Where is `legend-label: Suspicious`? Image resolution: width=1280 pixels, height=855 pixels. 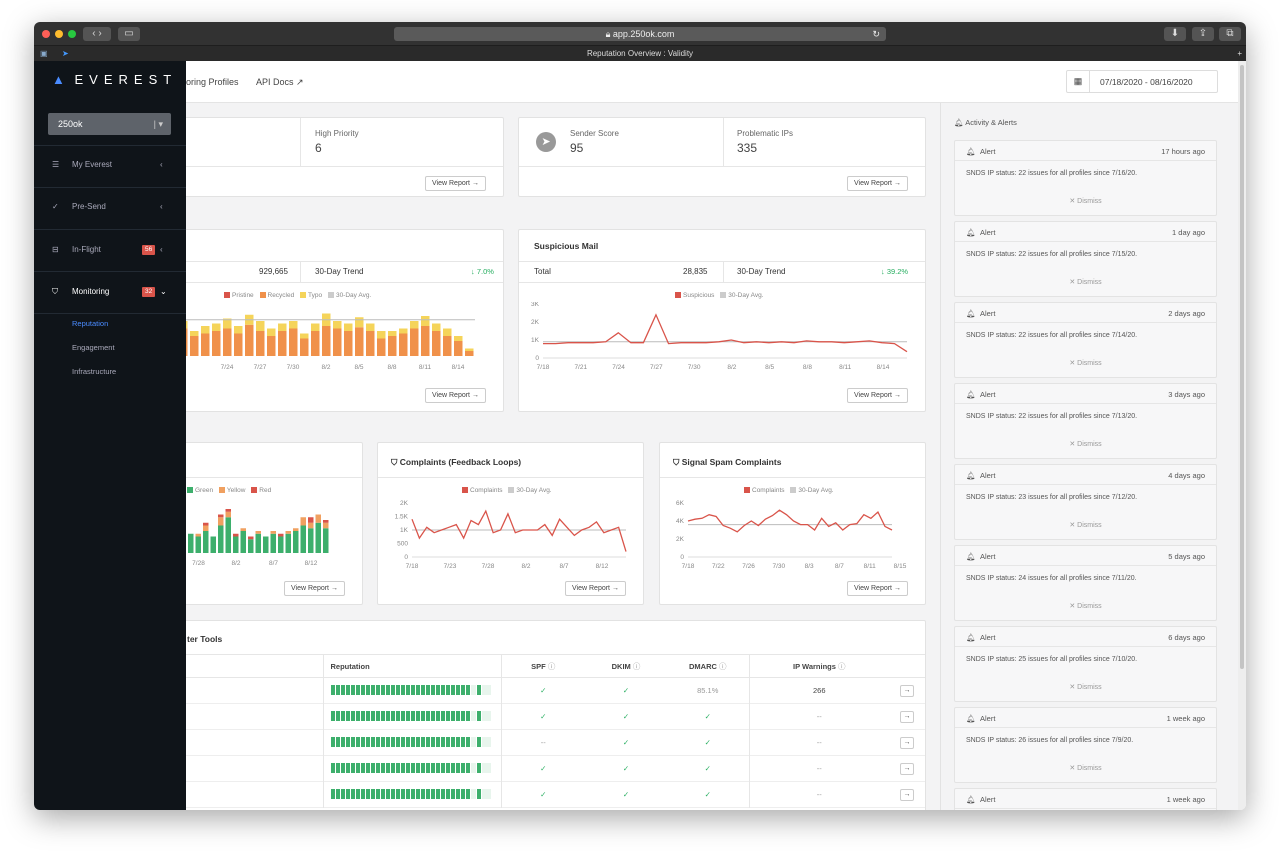
legend-label: Suspicious is located at coordinates (699, 295).